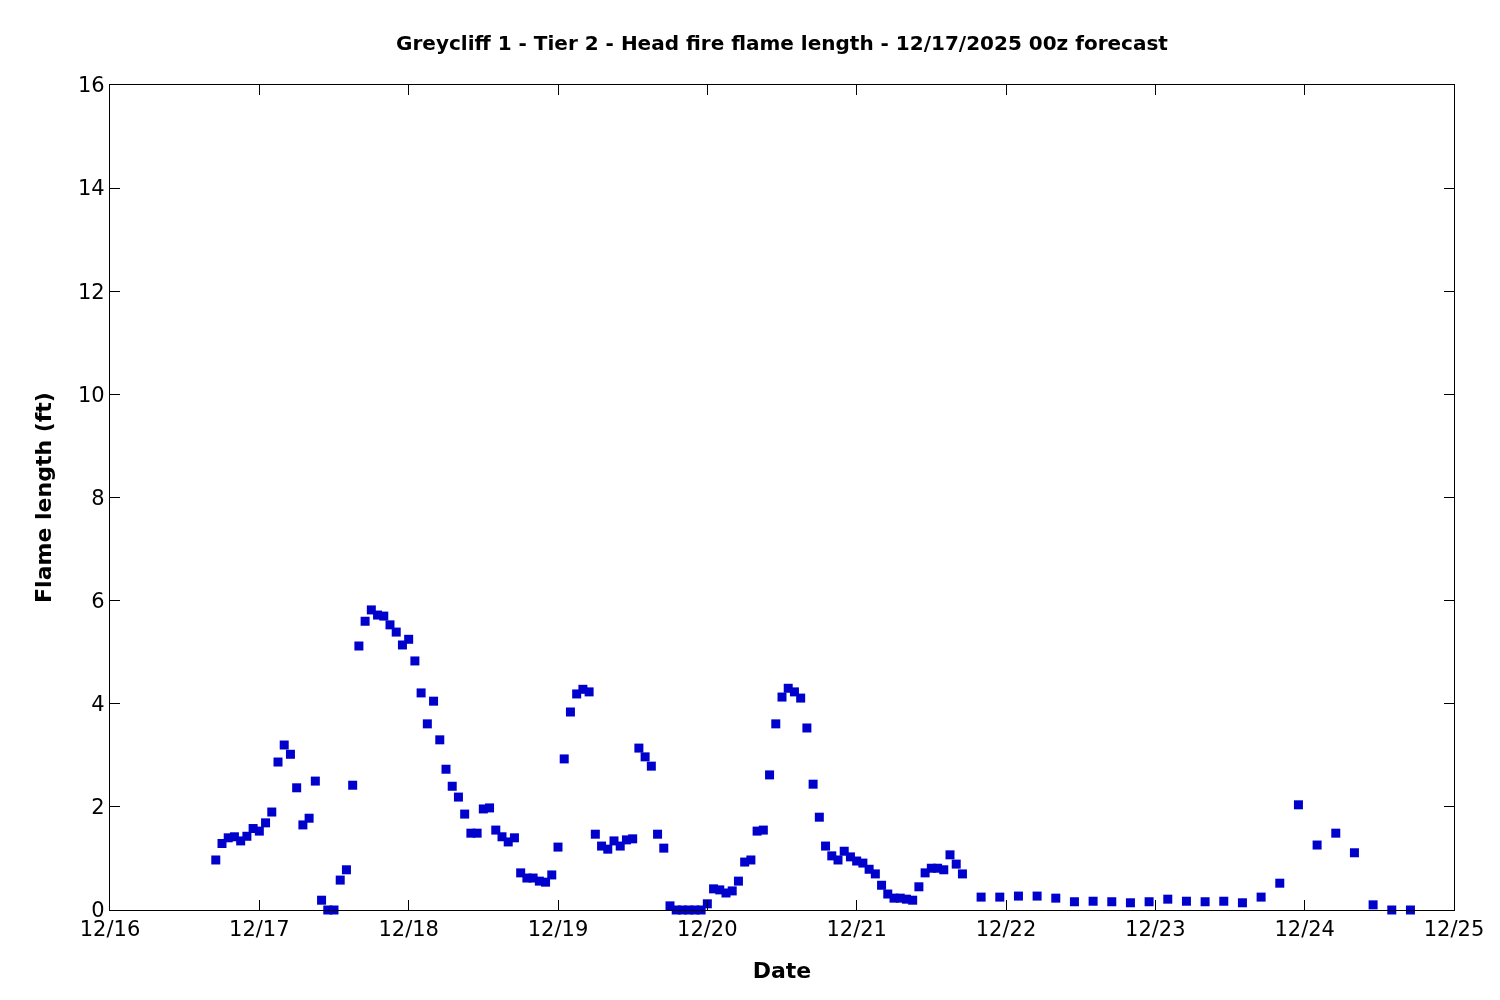 The width and height of the screenshot is (1500, 1000). I want to click on y-tick-label: 2, so click(98, 807).